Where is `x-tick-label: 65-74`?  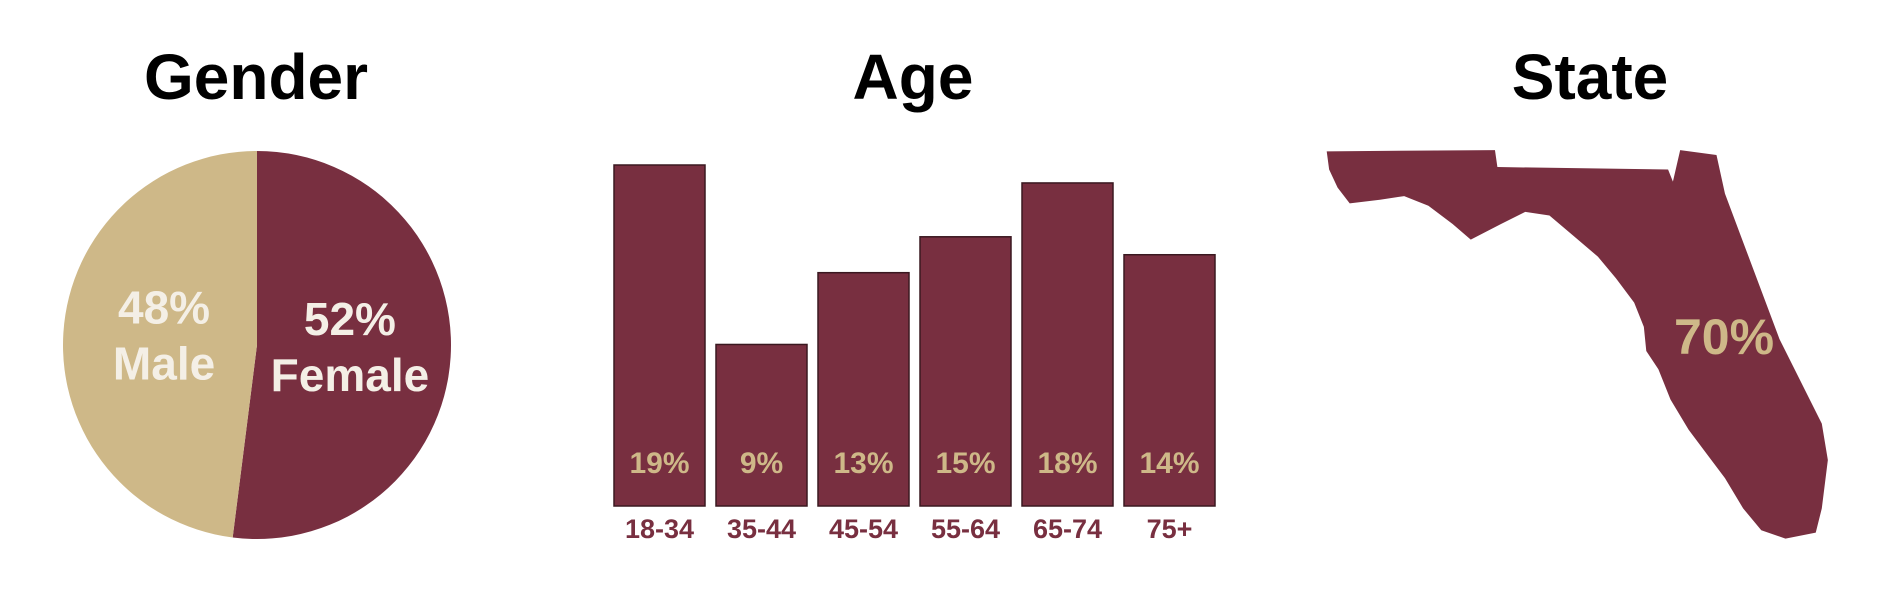 x-tick-label: 65-74 is located at coordinates (1067, 529).